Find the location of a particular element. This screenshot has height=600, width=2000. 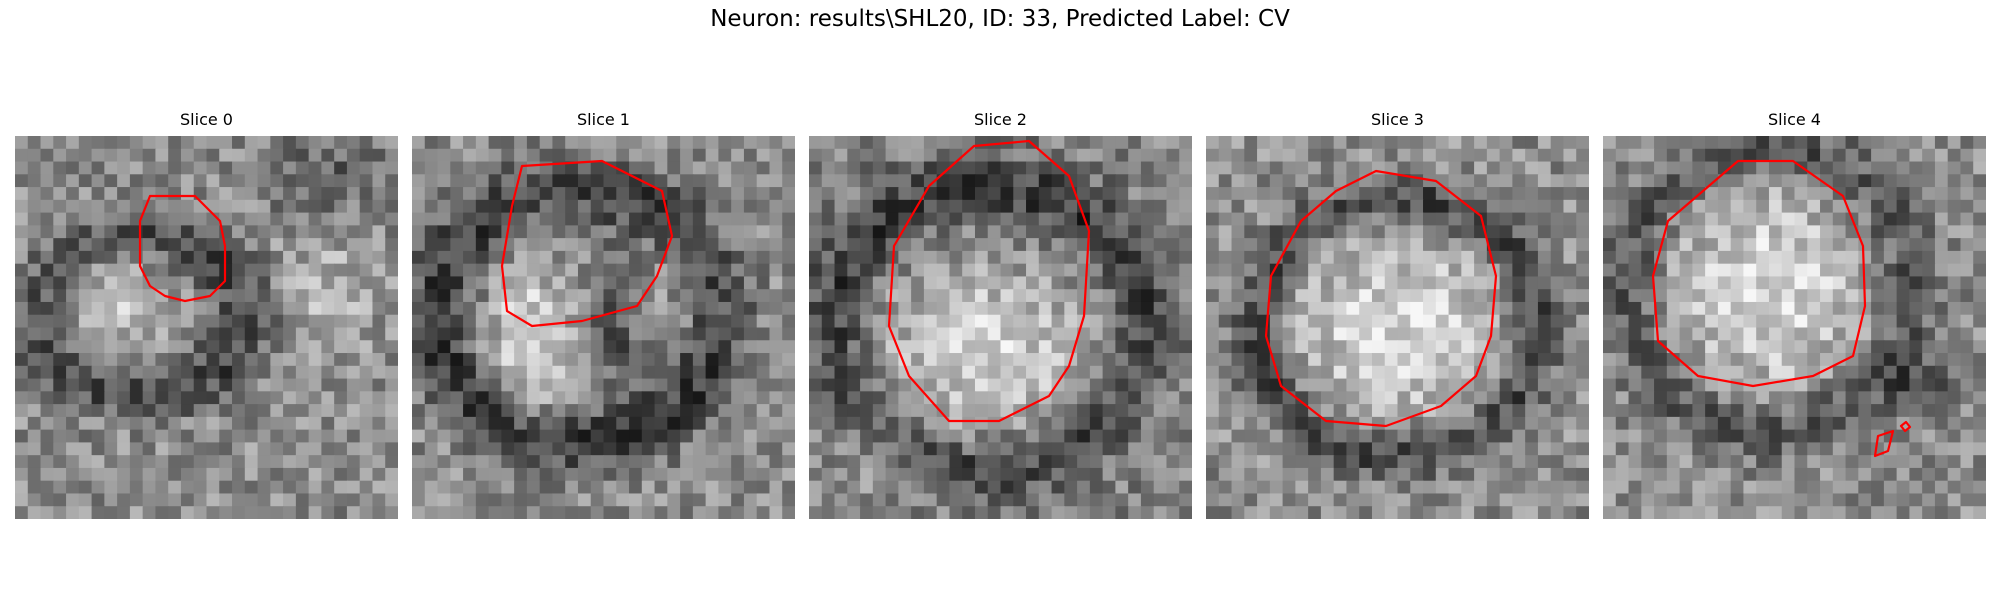

slice-panel-4: Slice 4 is located at coordinates (1794, 313).